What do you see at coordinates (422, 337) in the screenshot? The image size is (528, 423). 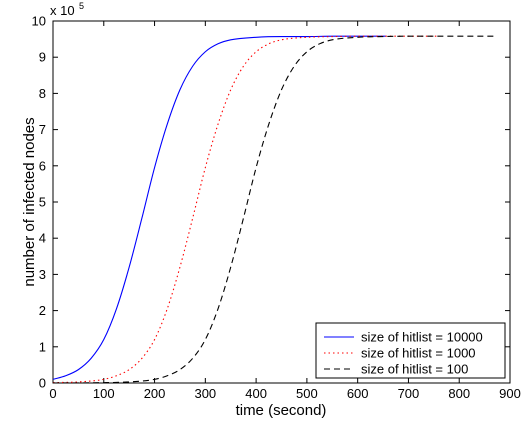 I see `legend-label-1: size of hitlist = 10000` at bounding box center [422, 337].